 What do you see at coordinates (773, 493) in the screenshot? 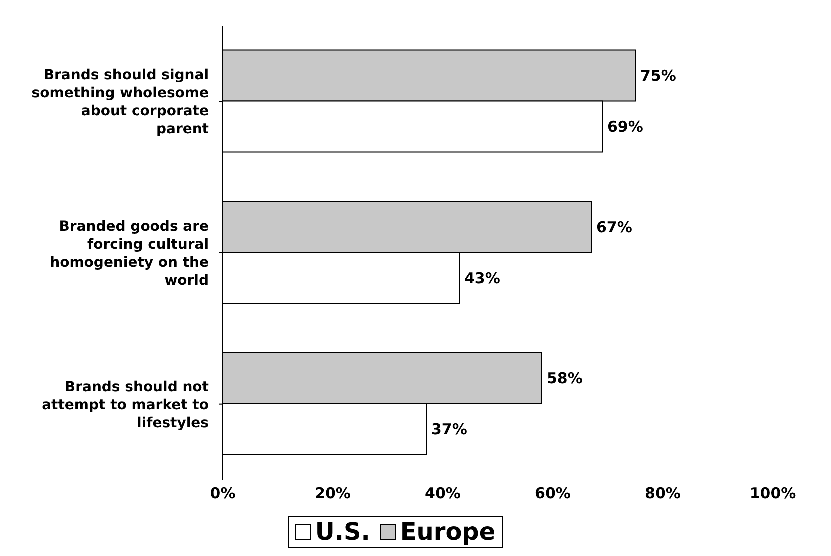
I see `x-tick-label: 100%` at bounding box center [773, 493].